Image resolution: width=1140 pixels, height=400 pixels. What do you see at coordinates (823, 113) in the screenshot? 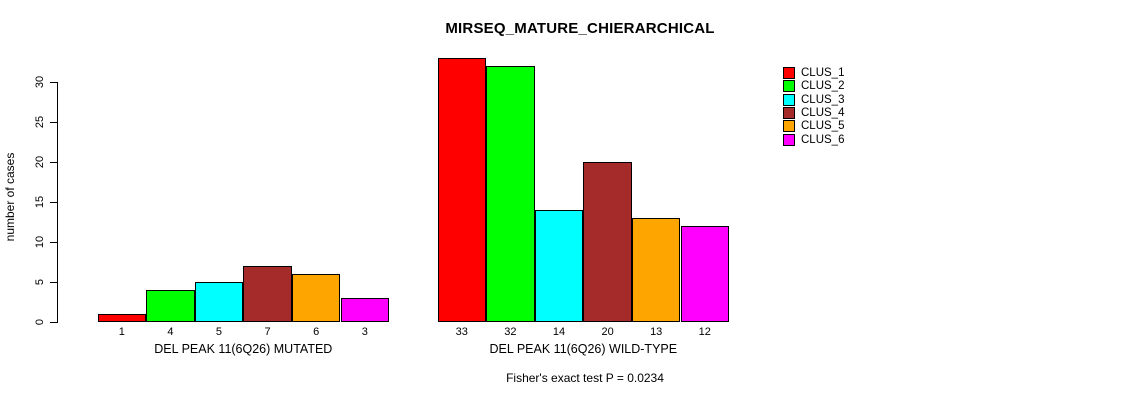
I see `legend-label: CLUS_4` at bounding box center [823, 113].